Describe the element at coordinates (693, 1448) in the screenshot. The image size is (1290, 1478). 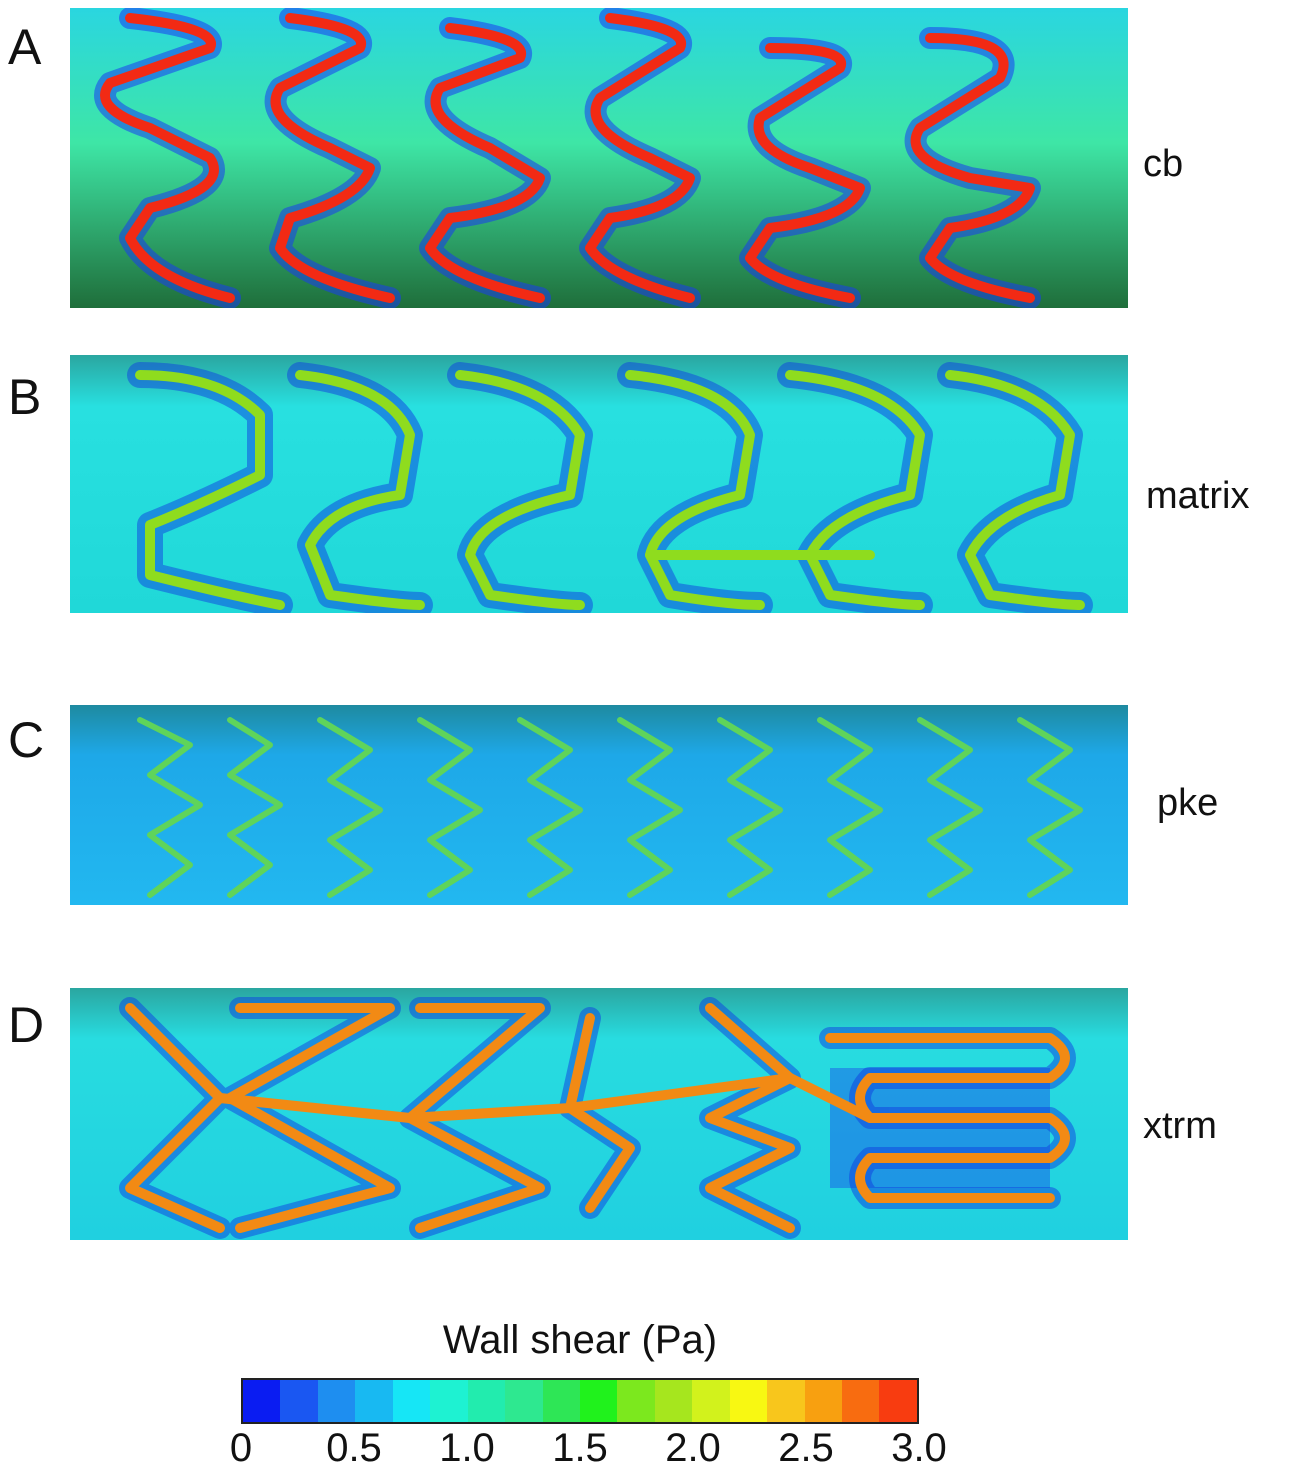
I see `colorbar-tick-label: 2.0` at that location.